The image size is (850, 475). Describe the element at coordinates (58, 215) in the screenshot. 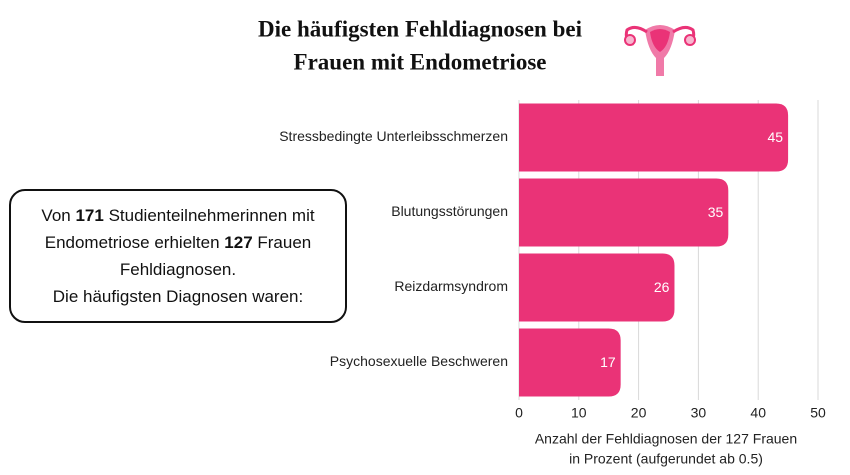

I see `annotation-text: Von` at that location.